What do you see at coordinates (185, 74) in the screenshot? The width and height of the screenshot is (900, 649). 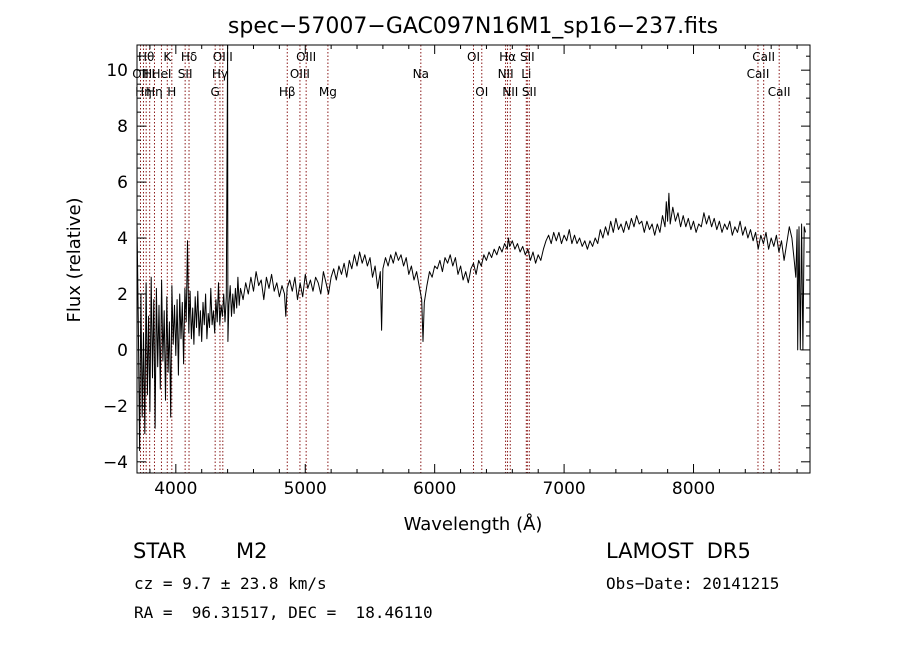 I see `line-label-8: SII` at bounding box center [185, 74].